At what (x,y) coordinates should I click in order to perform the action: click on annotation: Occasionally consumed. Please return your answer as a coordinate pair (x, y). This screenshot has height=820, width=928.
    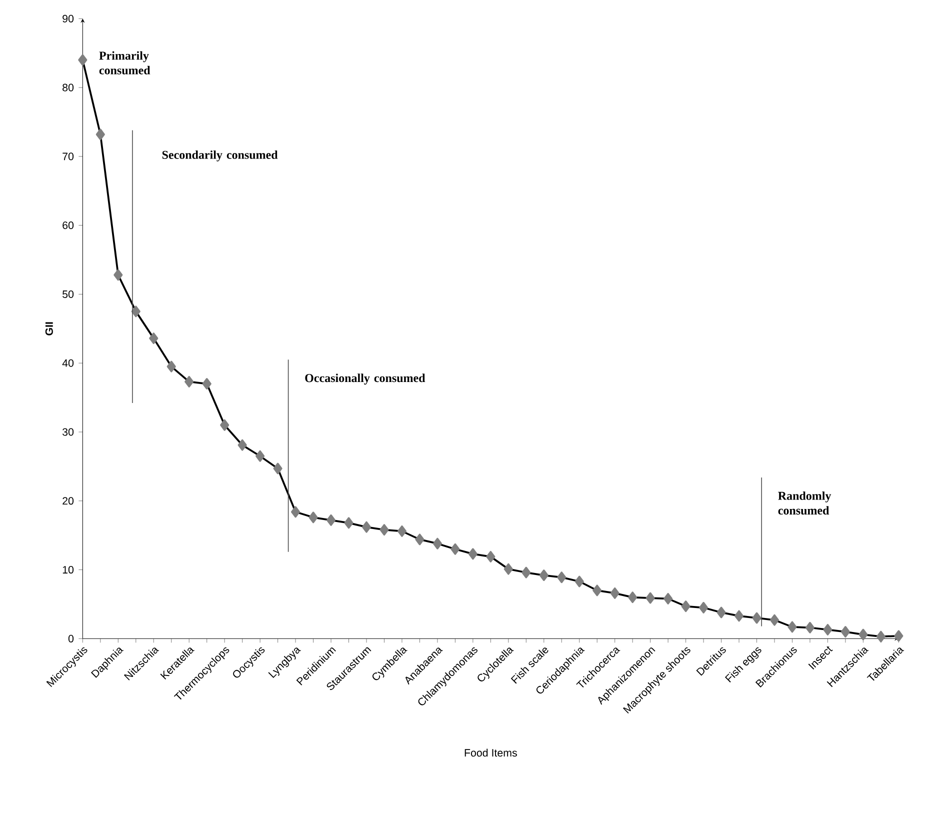
    Looking at the image, I should click on (365, 379).